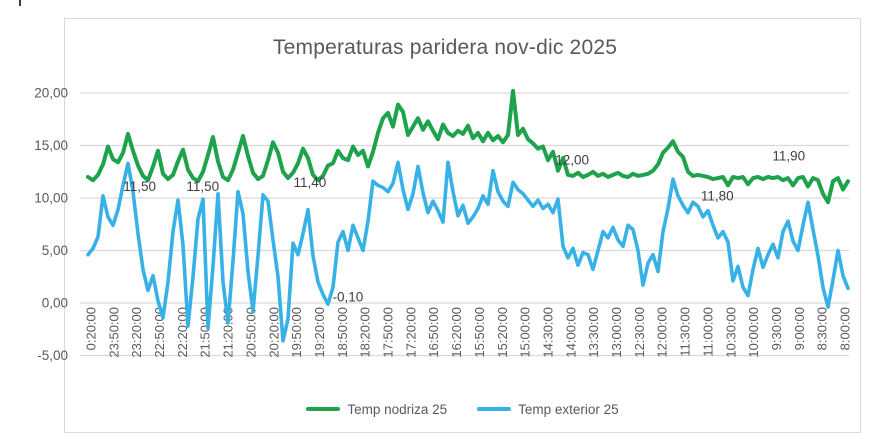 The image size is (875, 448). Describe the element at coordinates (788, 156) in the screenshot. I see `data-point-label: 11,90` at that location.